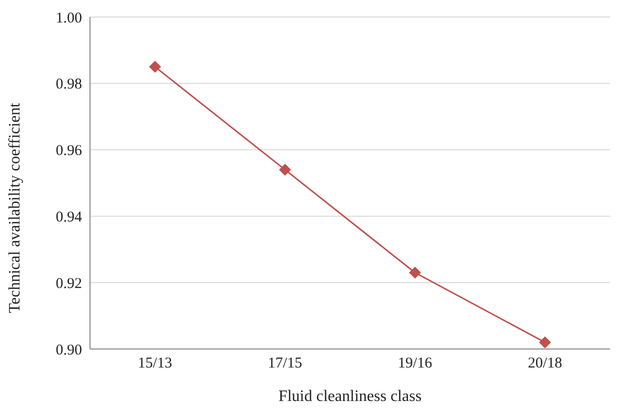  What do you see at coordinates (69, 284) in the screenshot?
I see `y-tick-label: 0.92` at bounding box center [69, 284].